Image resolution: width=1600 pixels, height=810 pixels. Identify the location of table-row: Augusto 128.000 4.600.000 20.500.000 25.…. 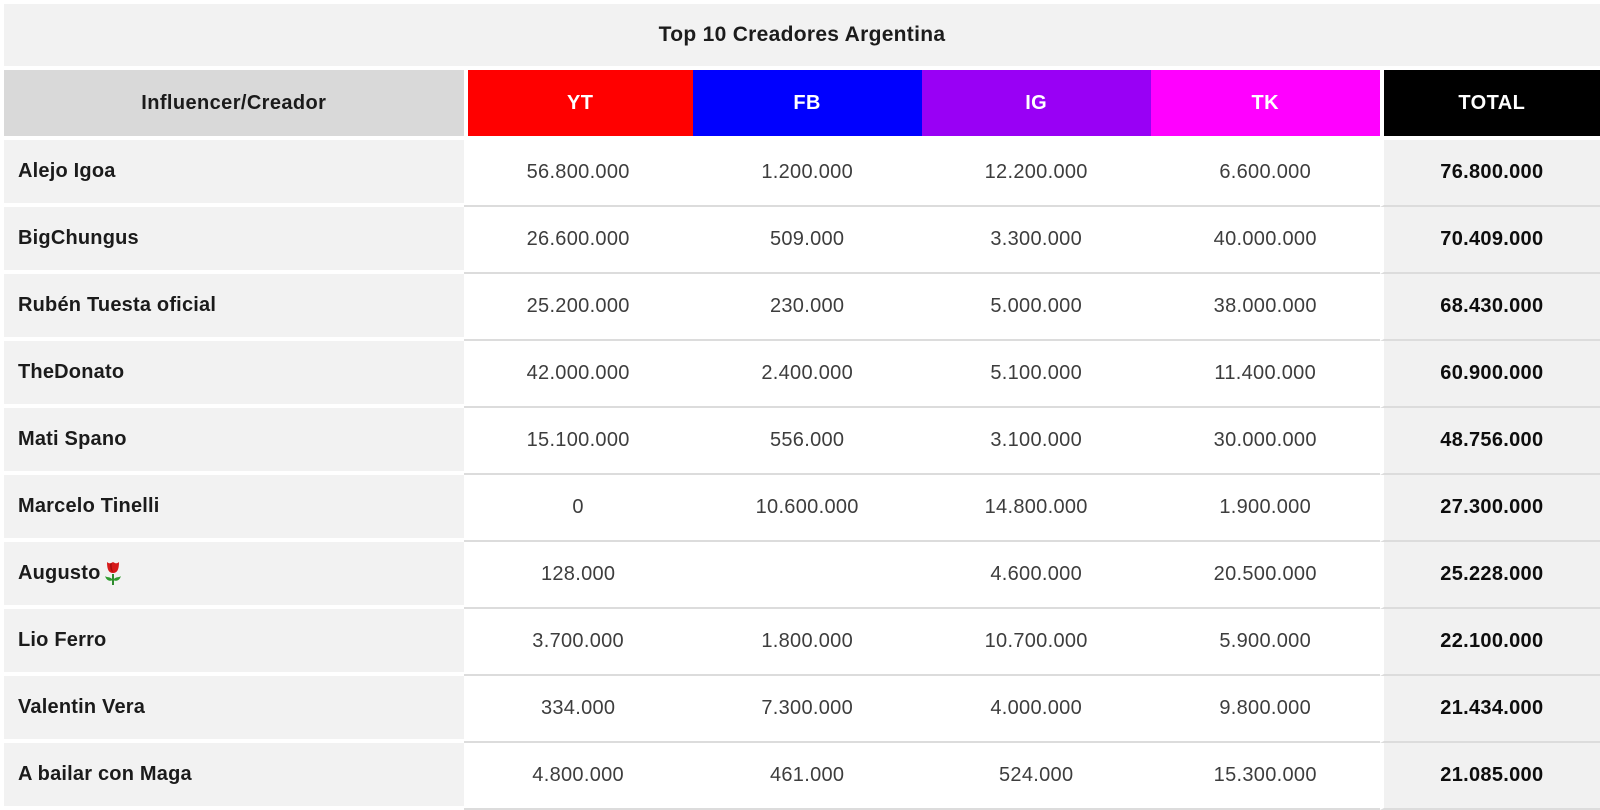
(802, 575).